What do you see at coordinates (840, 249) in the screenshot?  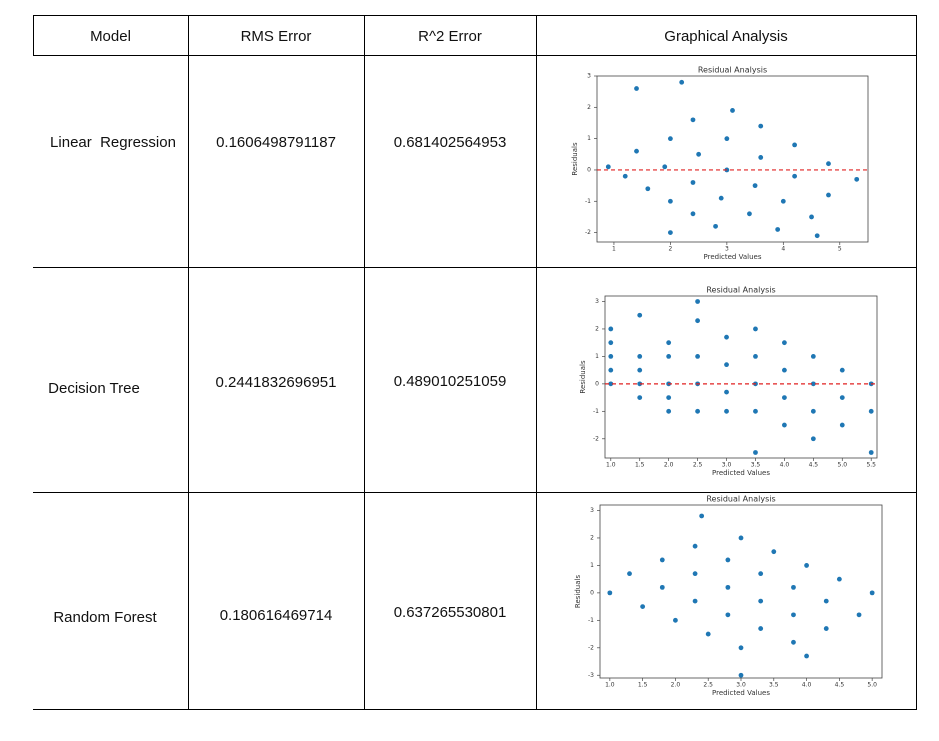 I see `x-tick-label: 5` at bounding box center [840, 249].